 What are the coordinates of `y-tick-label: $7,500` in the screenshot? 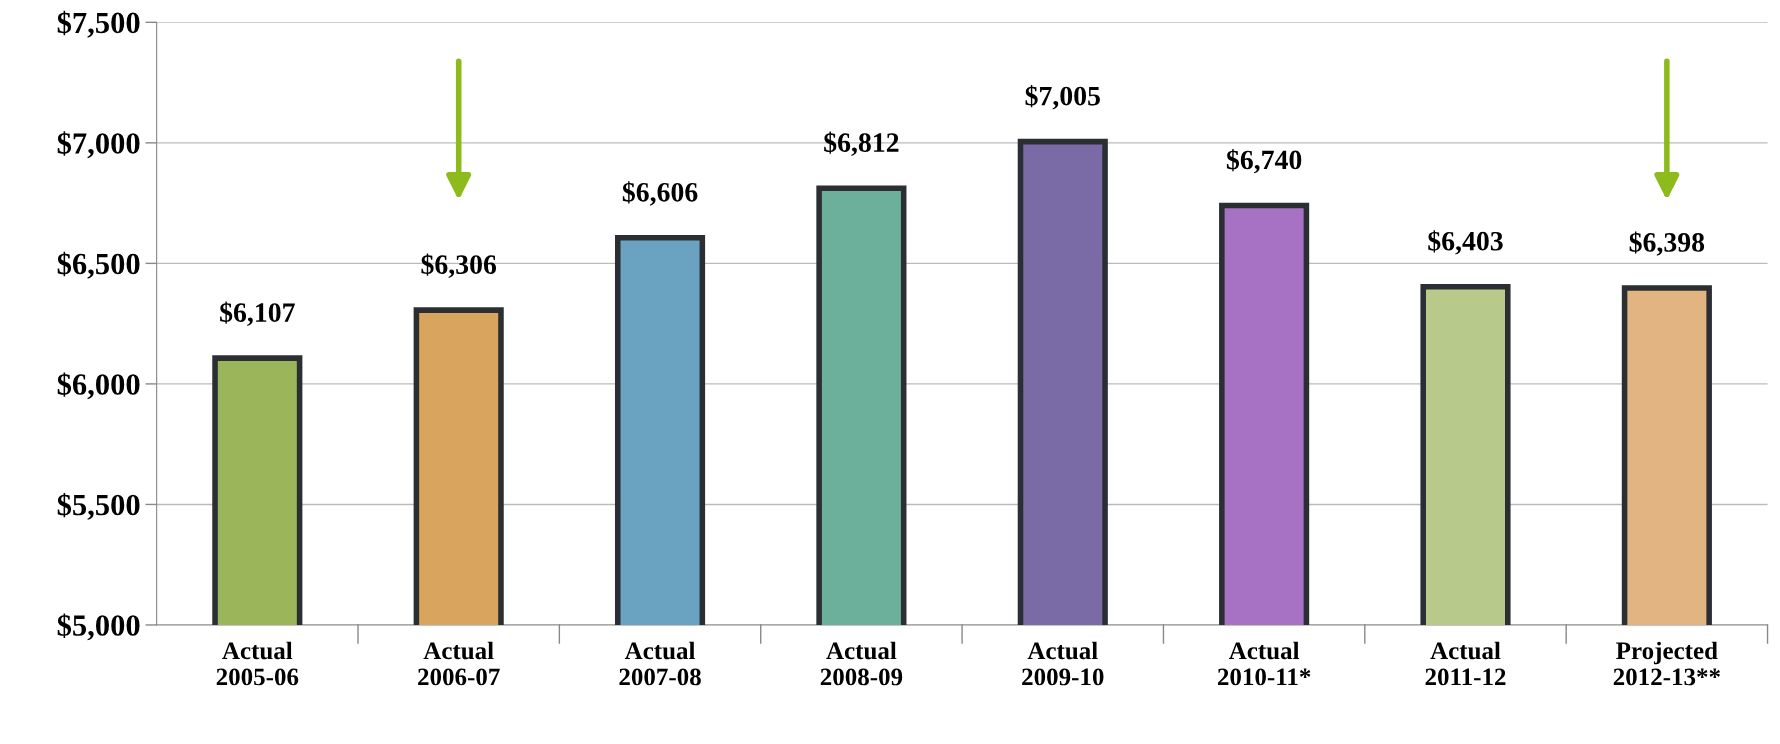 It's located at (98, 24).